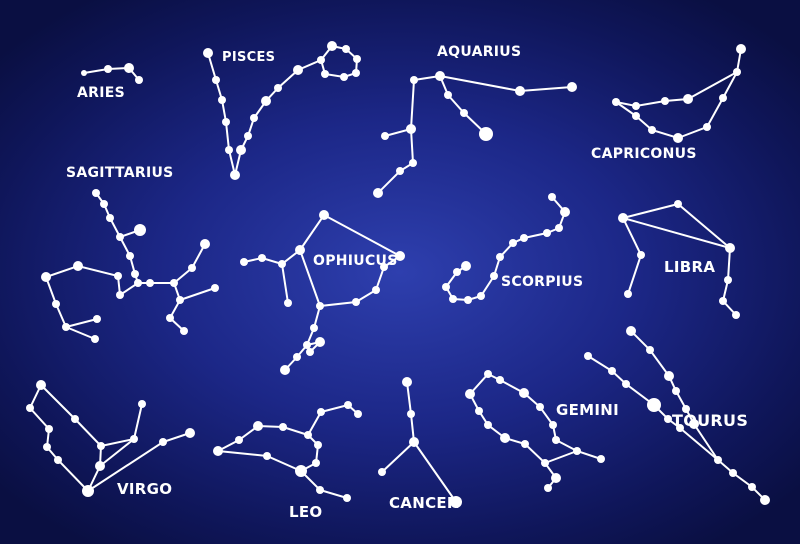  I want to click on label-aquarius: AQUARIUS, so click(479, 52).